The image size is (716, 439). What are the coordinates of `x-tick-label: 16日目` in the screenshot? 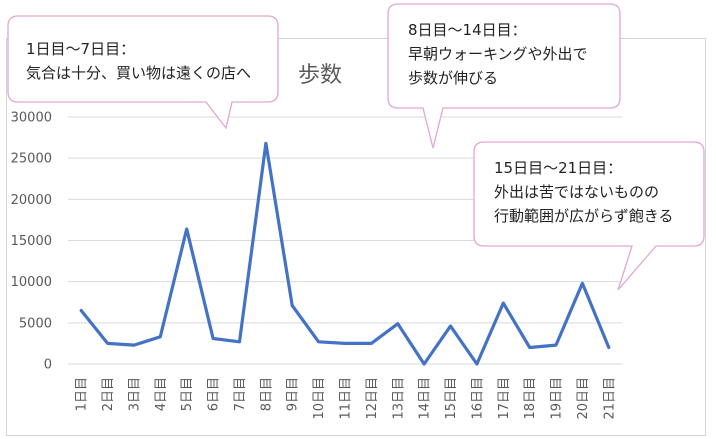 It's located at (477, 398).